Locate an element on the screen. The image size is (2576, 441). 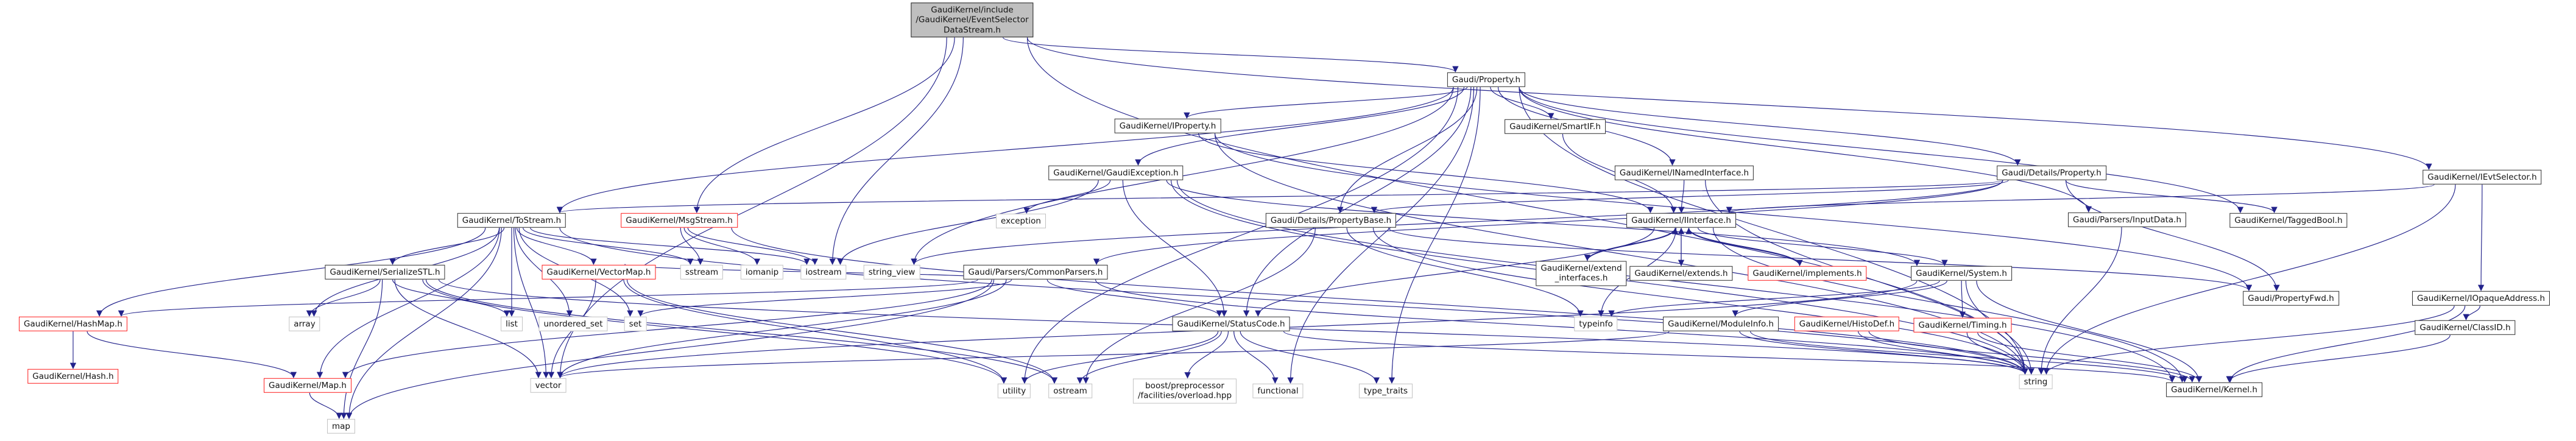
graph-node-gaudiexception: GaudiKernel/GaudiException.h is located at coordinates (1116, 173).